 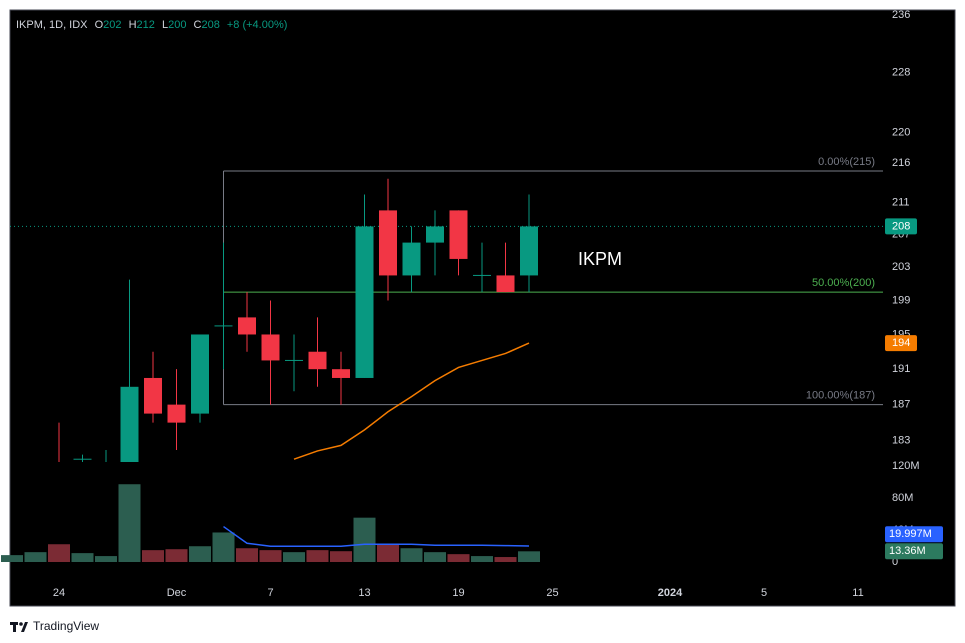 I want to click on x-tick-label: 24, so click(x=59, y=593).